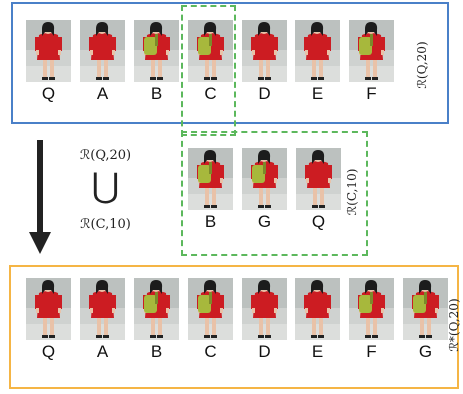 This screenshot has width=463, height=394. Describe the element at coordinates (264, 93) in the screenshot. I see `top-row-image-label: D` at that location.